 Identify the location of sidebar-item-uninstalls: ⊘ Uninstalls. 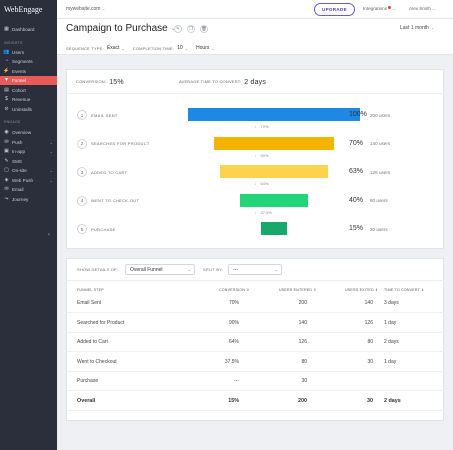
(28, 109).